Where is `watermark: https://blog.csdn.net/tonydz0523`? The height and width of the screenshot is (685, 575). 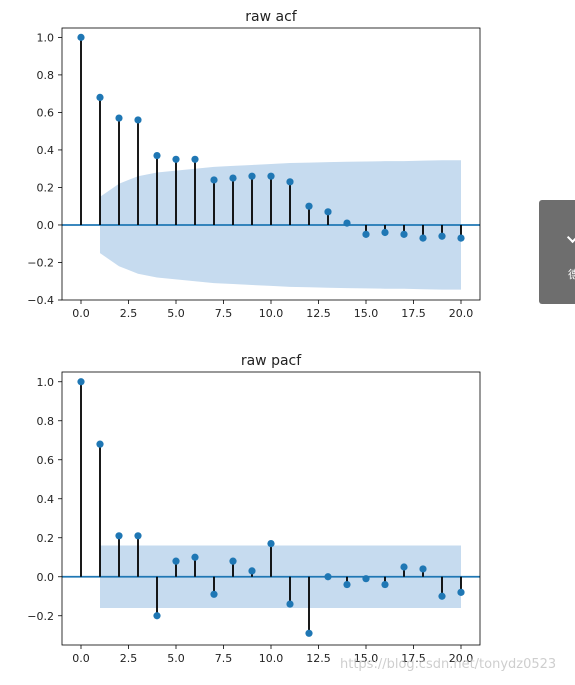 watermark: https://blog.csdn.net/tonydz0523 is located at coordinates (448, 664).